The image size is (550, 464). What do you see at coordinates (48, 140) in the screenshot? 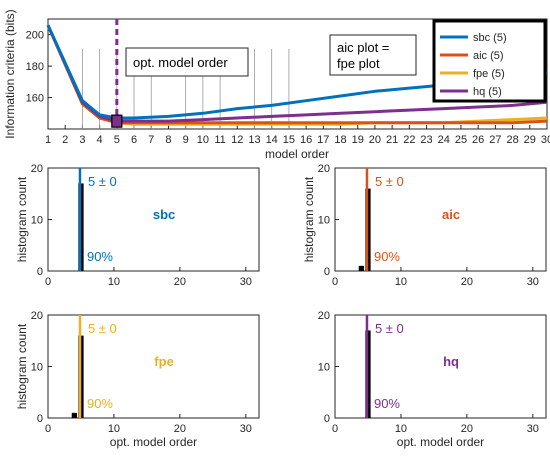
I see `top-x-tick-label: 1` at bounding box center [48, 140].